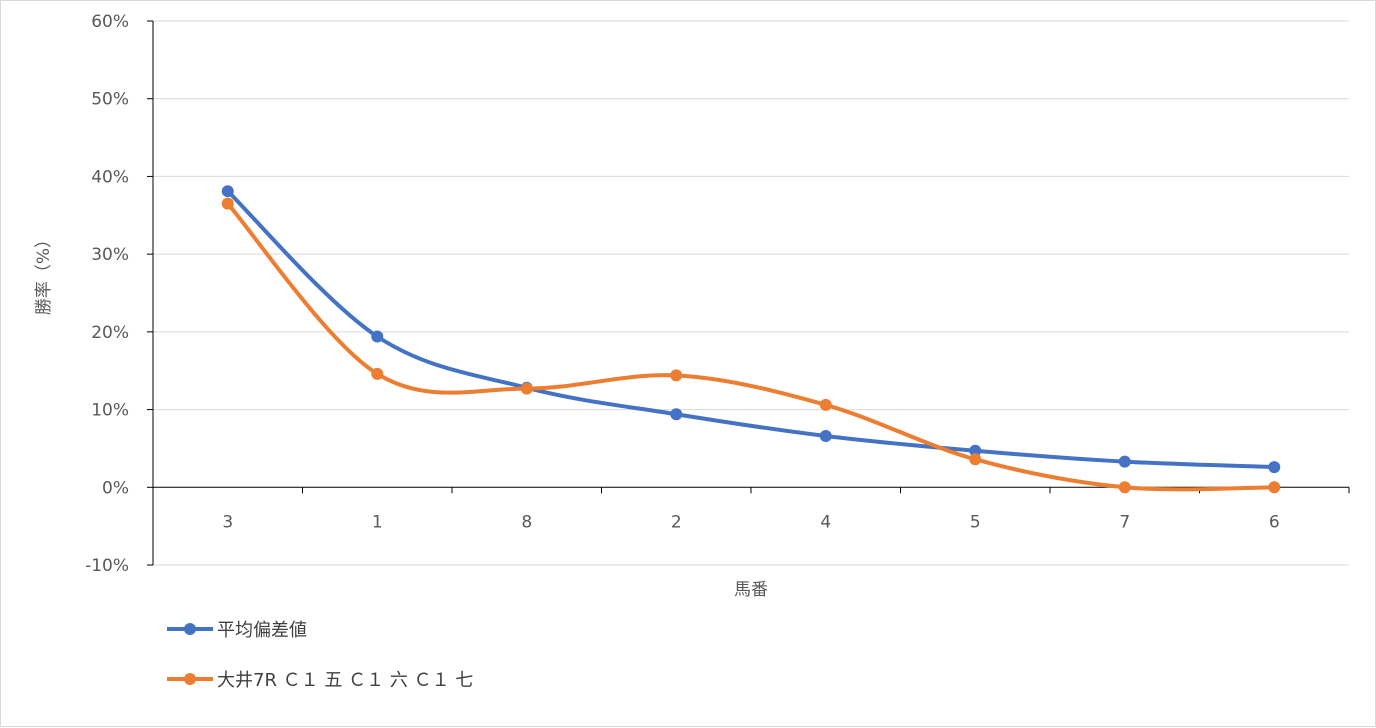  Describe the element at coordinates (115, 488) in the screenshot. I see `y-tick-label: 0%` at that location.